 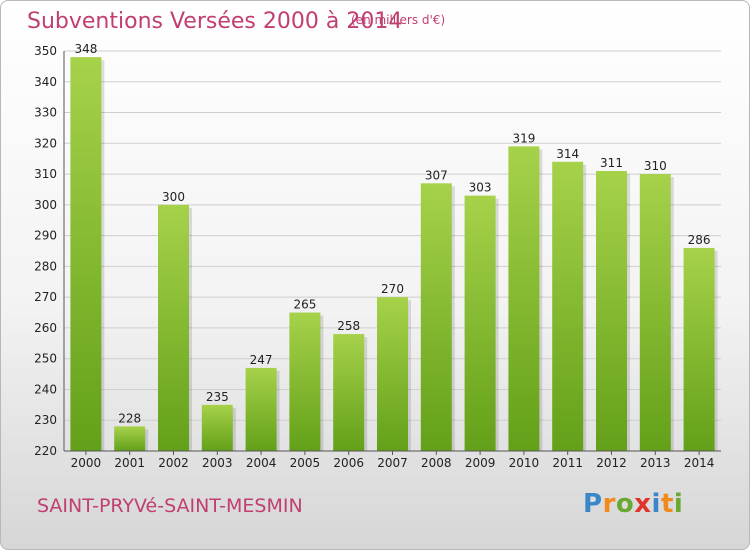 What do you see at coordinates (392, 463) in the screenshot?
I see `x-tick-label: 2007` at bounding box center [392, 463].